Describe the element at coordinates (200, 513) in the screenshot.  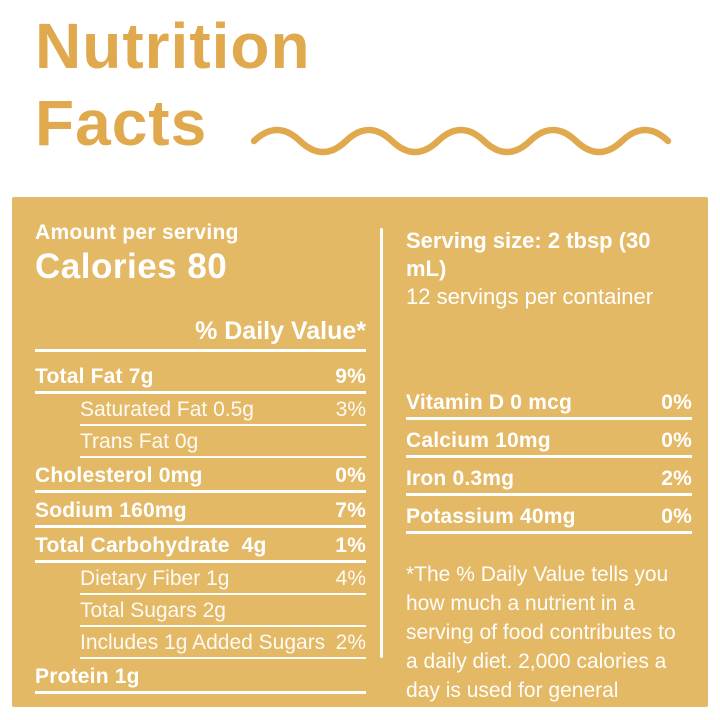
I see `nutrient-row-sodium: Sodium 160mg 7%` at that location.